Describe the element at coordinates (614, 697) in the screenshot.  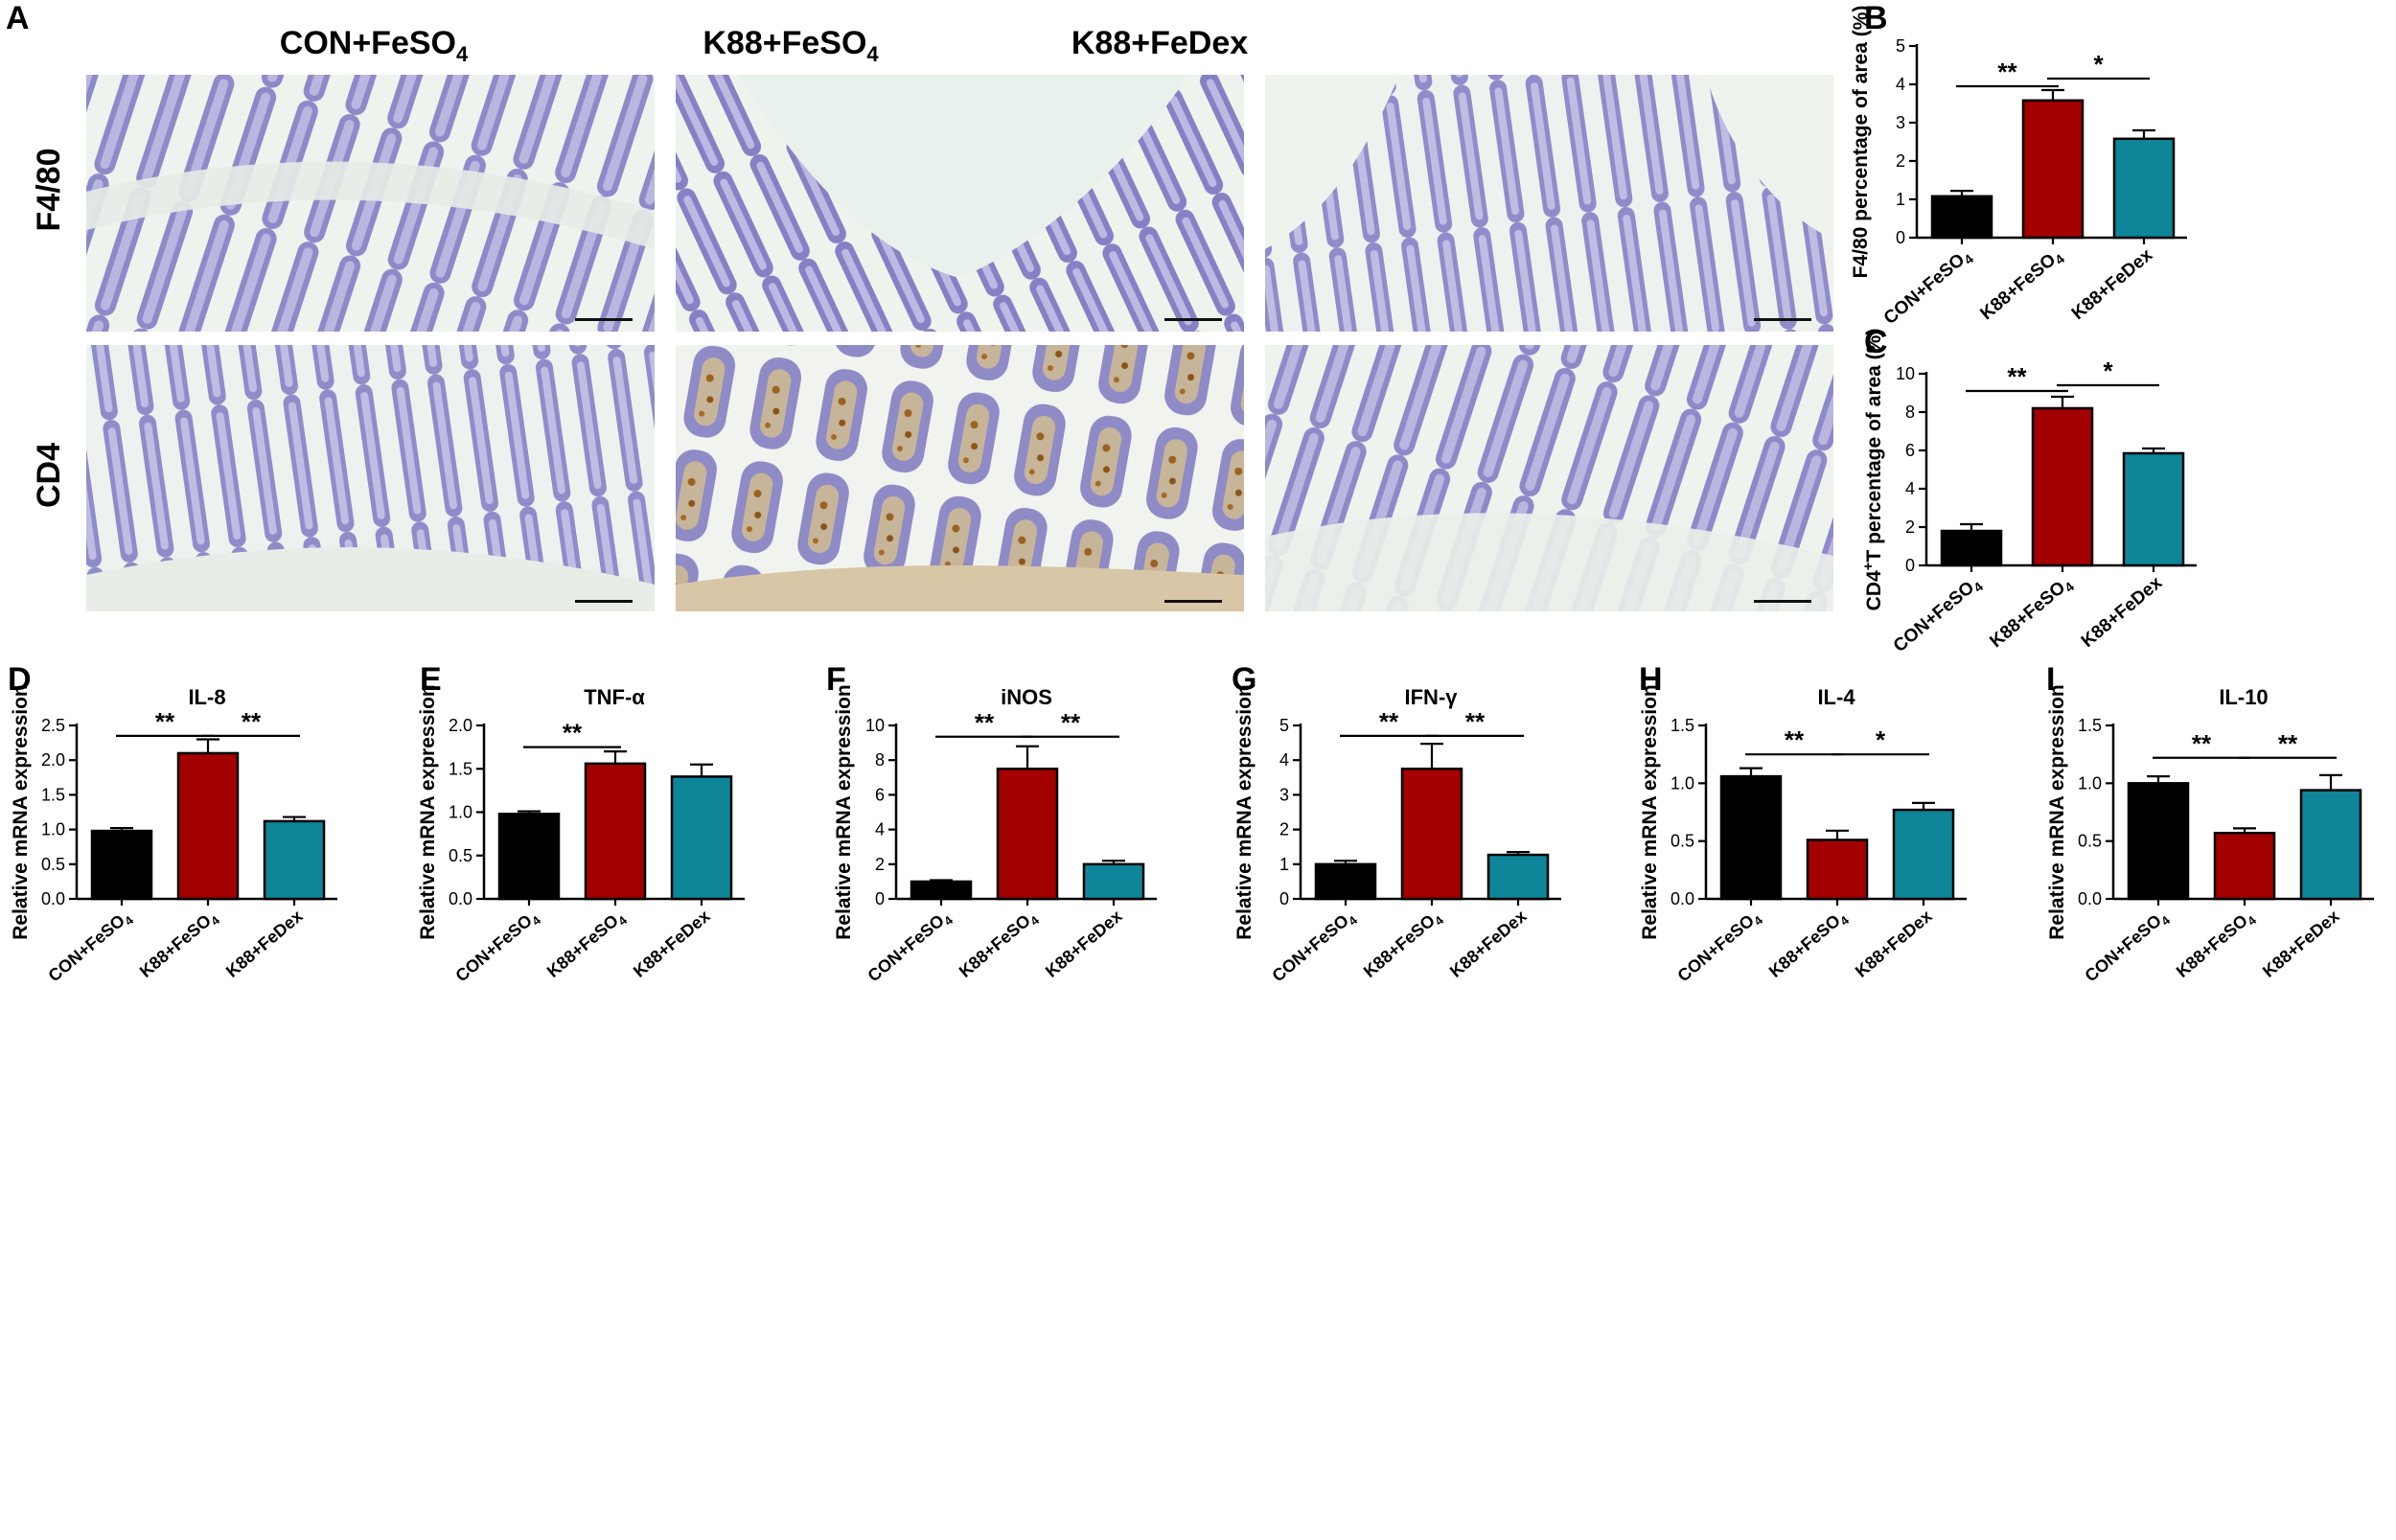
I see `chart-title: TNF-α` at that location.